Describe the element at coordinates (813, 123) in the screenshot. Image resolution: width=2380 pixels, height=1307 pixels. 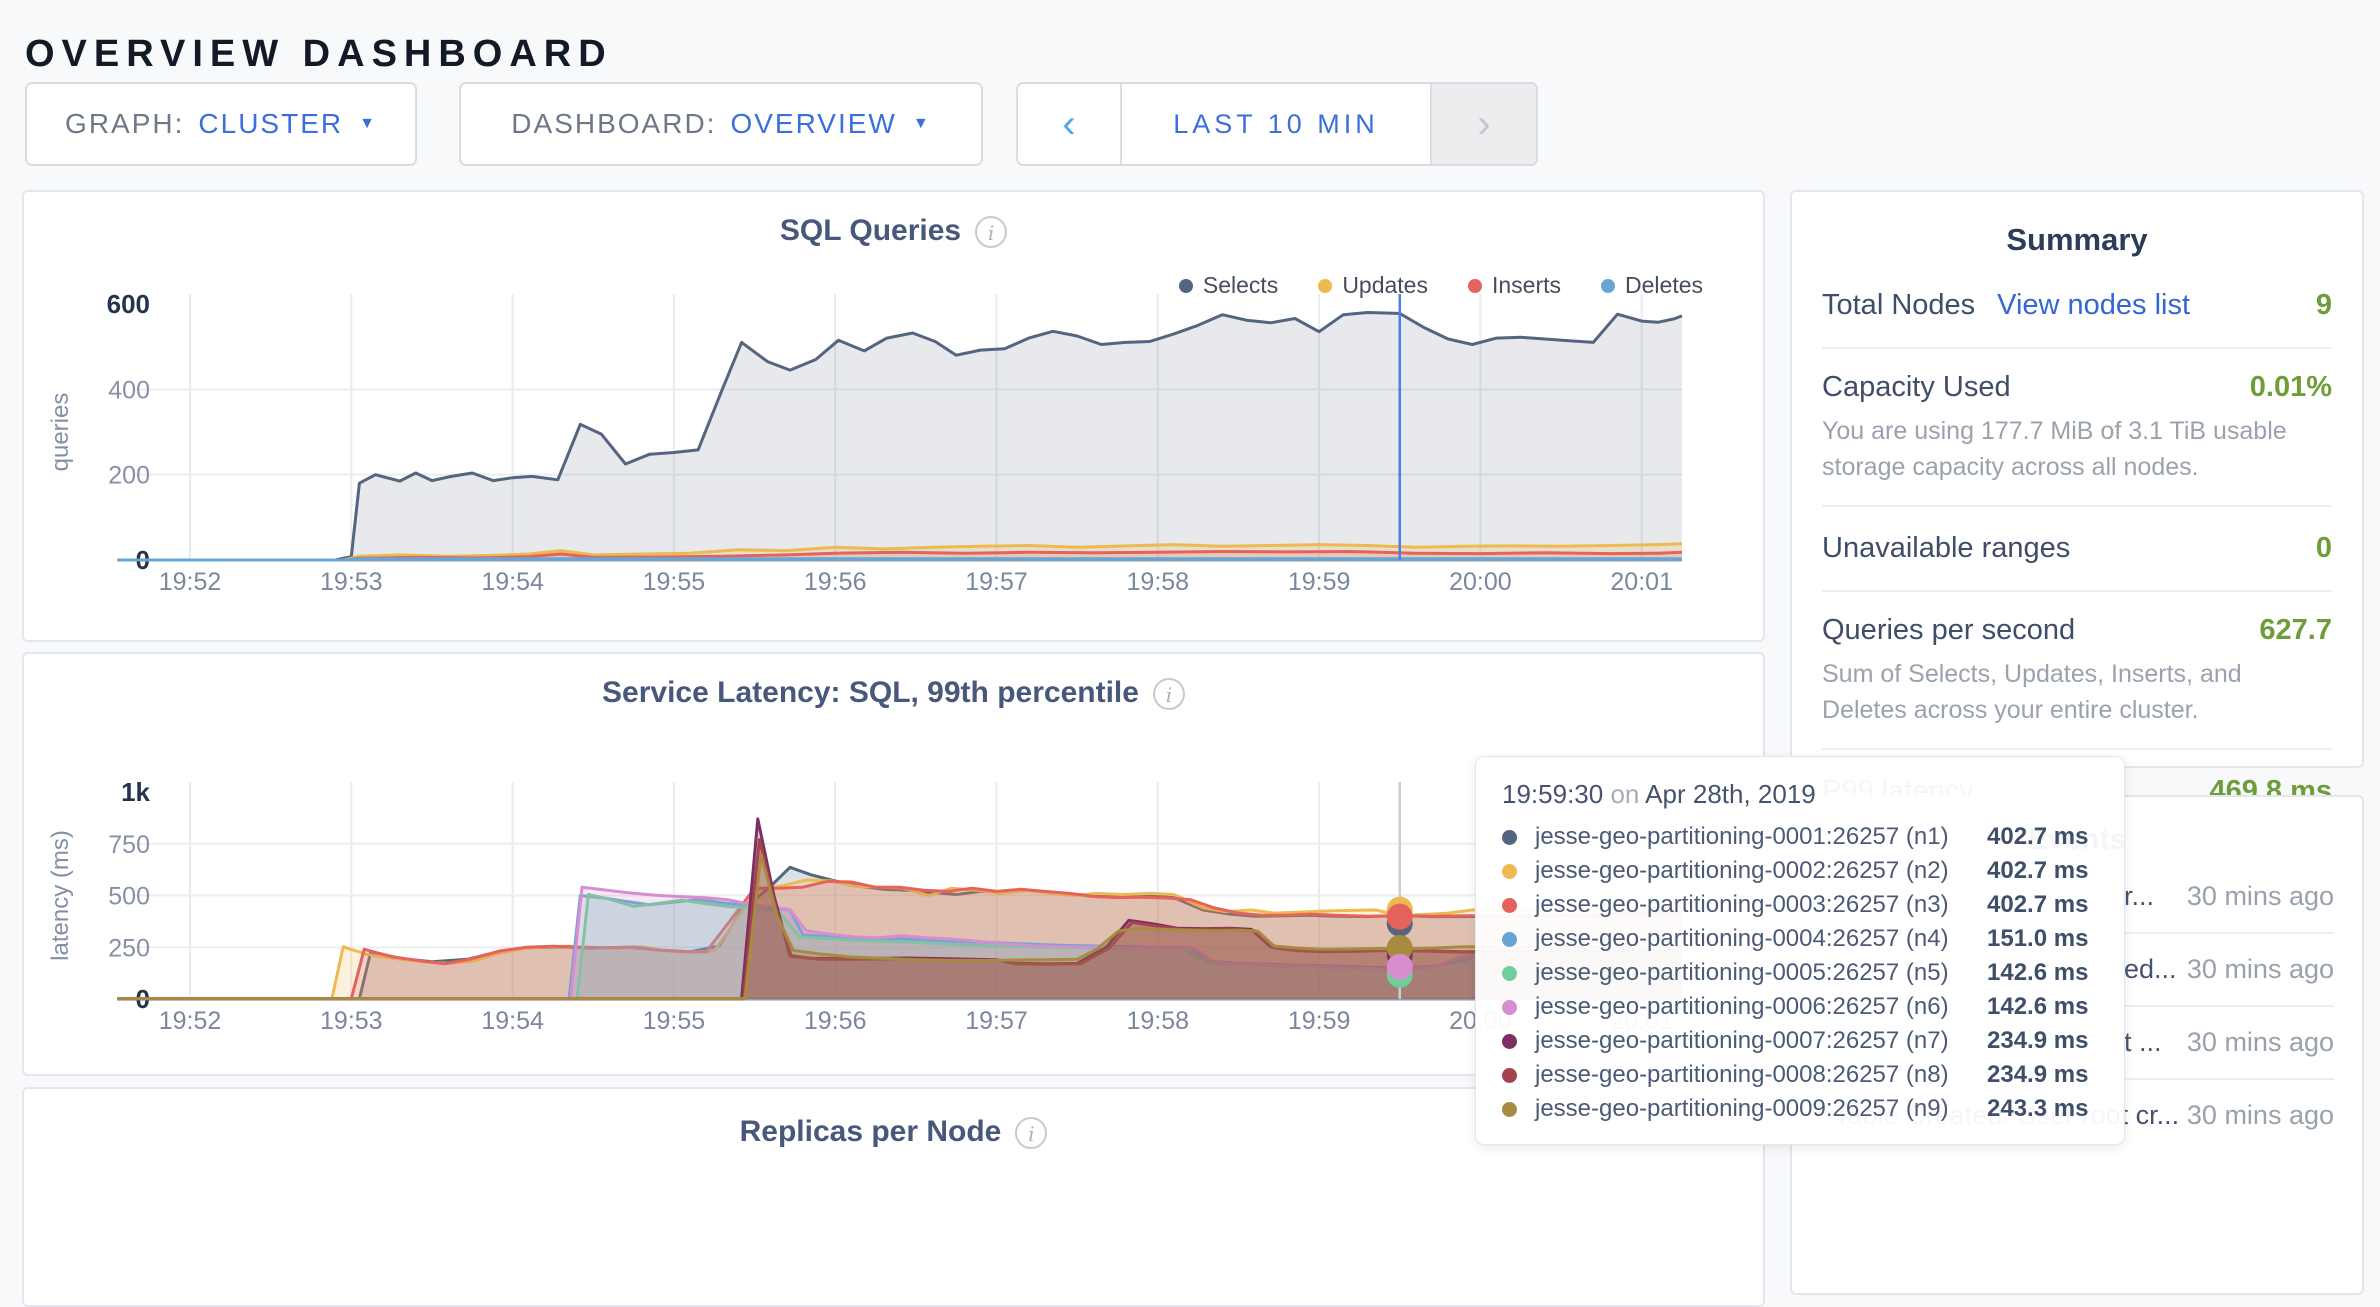
I see `dashboard-dropdown-value: OVERVIEW` at that location.